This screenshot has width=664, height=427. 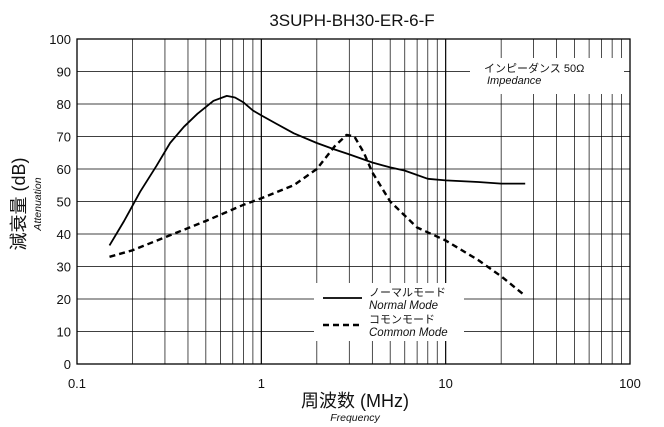 I want to click on impedance-label-en: Impedance, so click(x=514, y=81).